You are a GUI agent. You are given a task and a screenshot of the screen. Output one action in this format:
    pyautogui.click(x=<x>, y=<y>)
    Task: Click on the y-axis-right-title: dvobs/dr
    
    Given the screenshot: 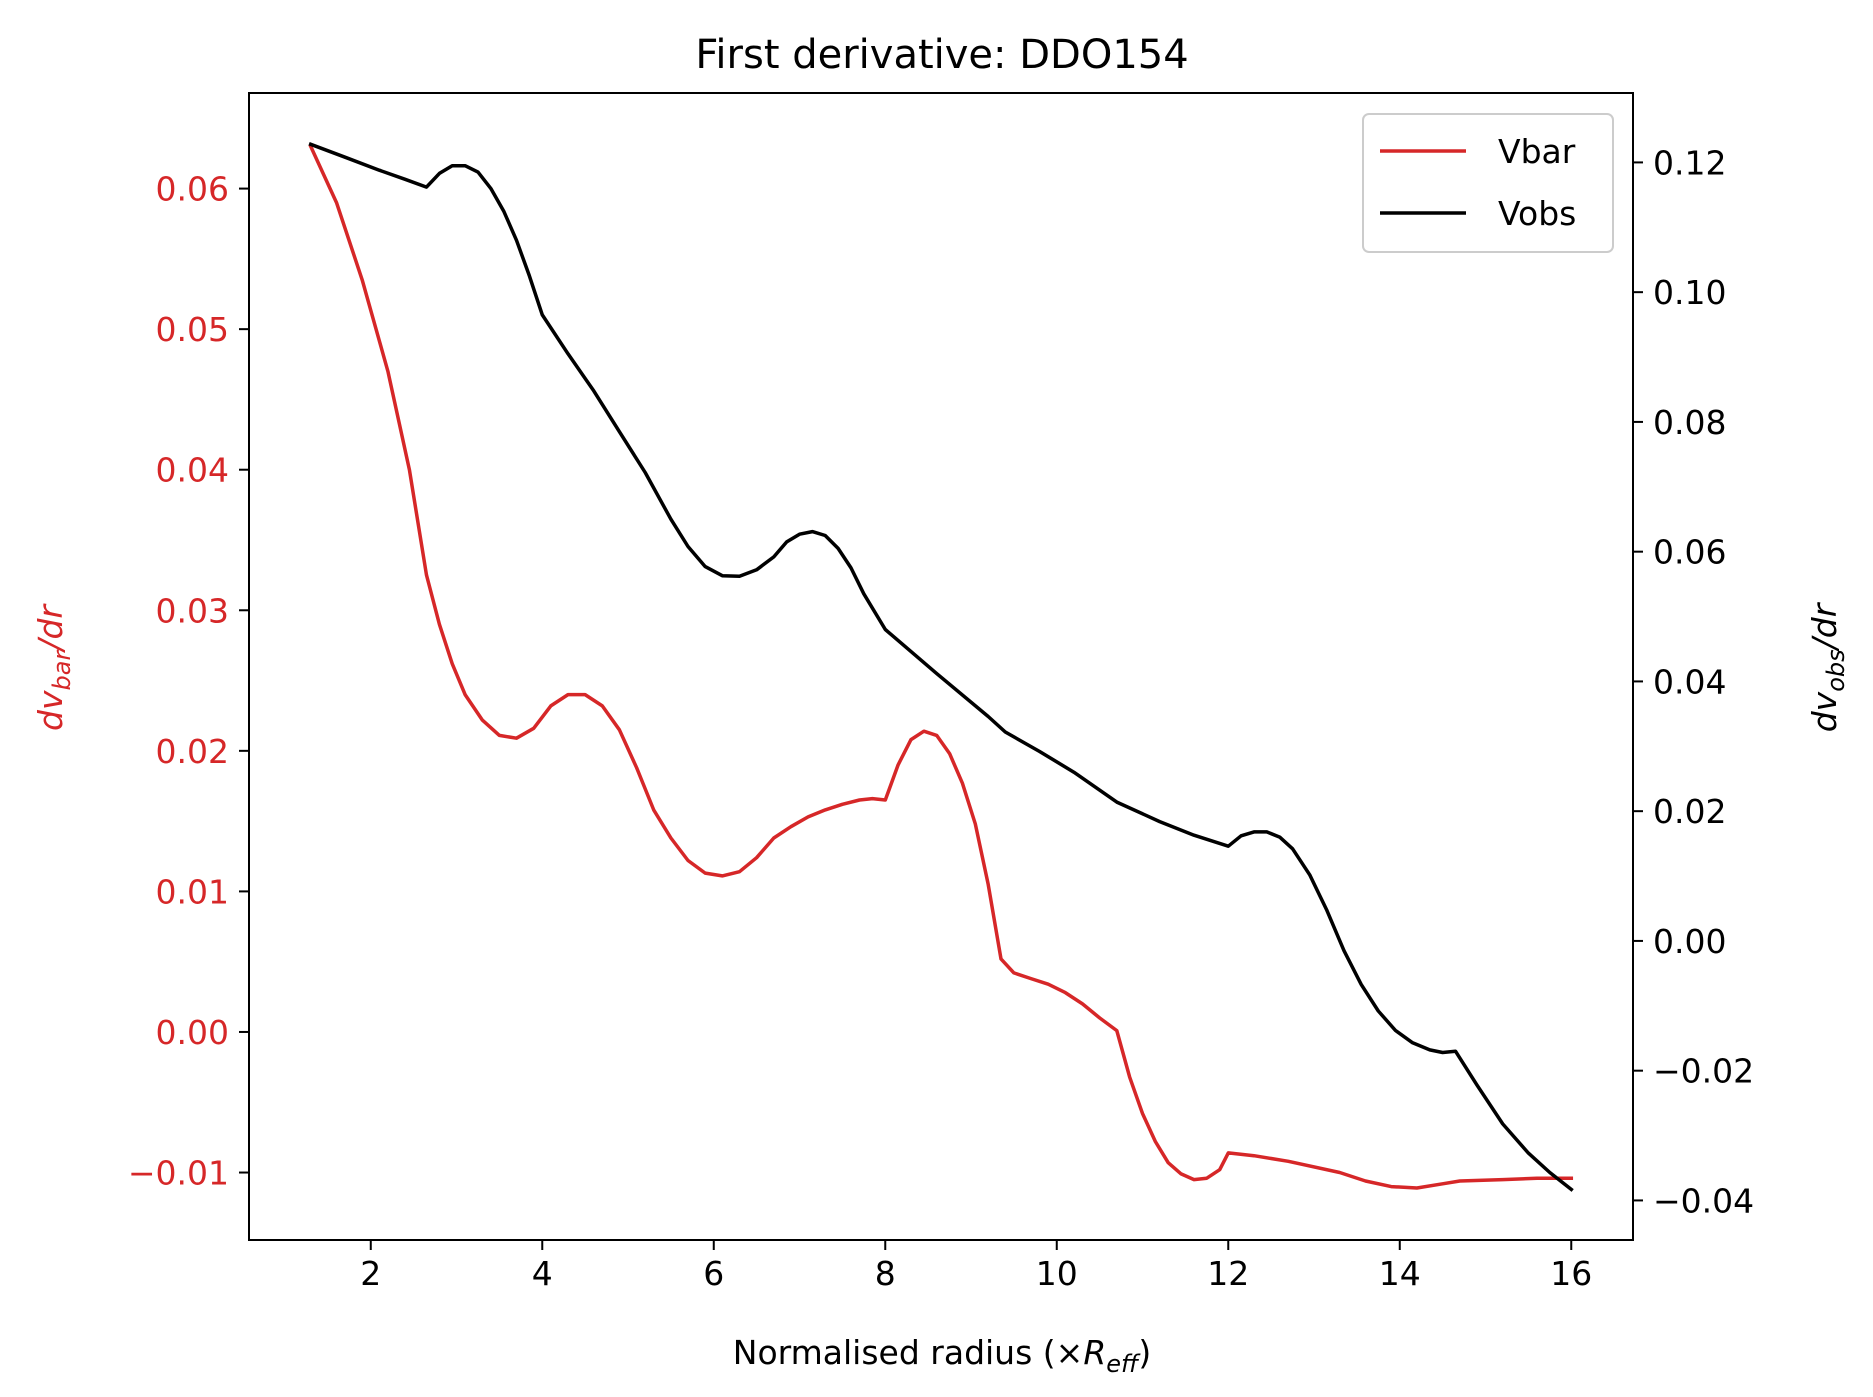 What is the action you would take?
    pyautogui.click(x=1827, y=666)
    